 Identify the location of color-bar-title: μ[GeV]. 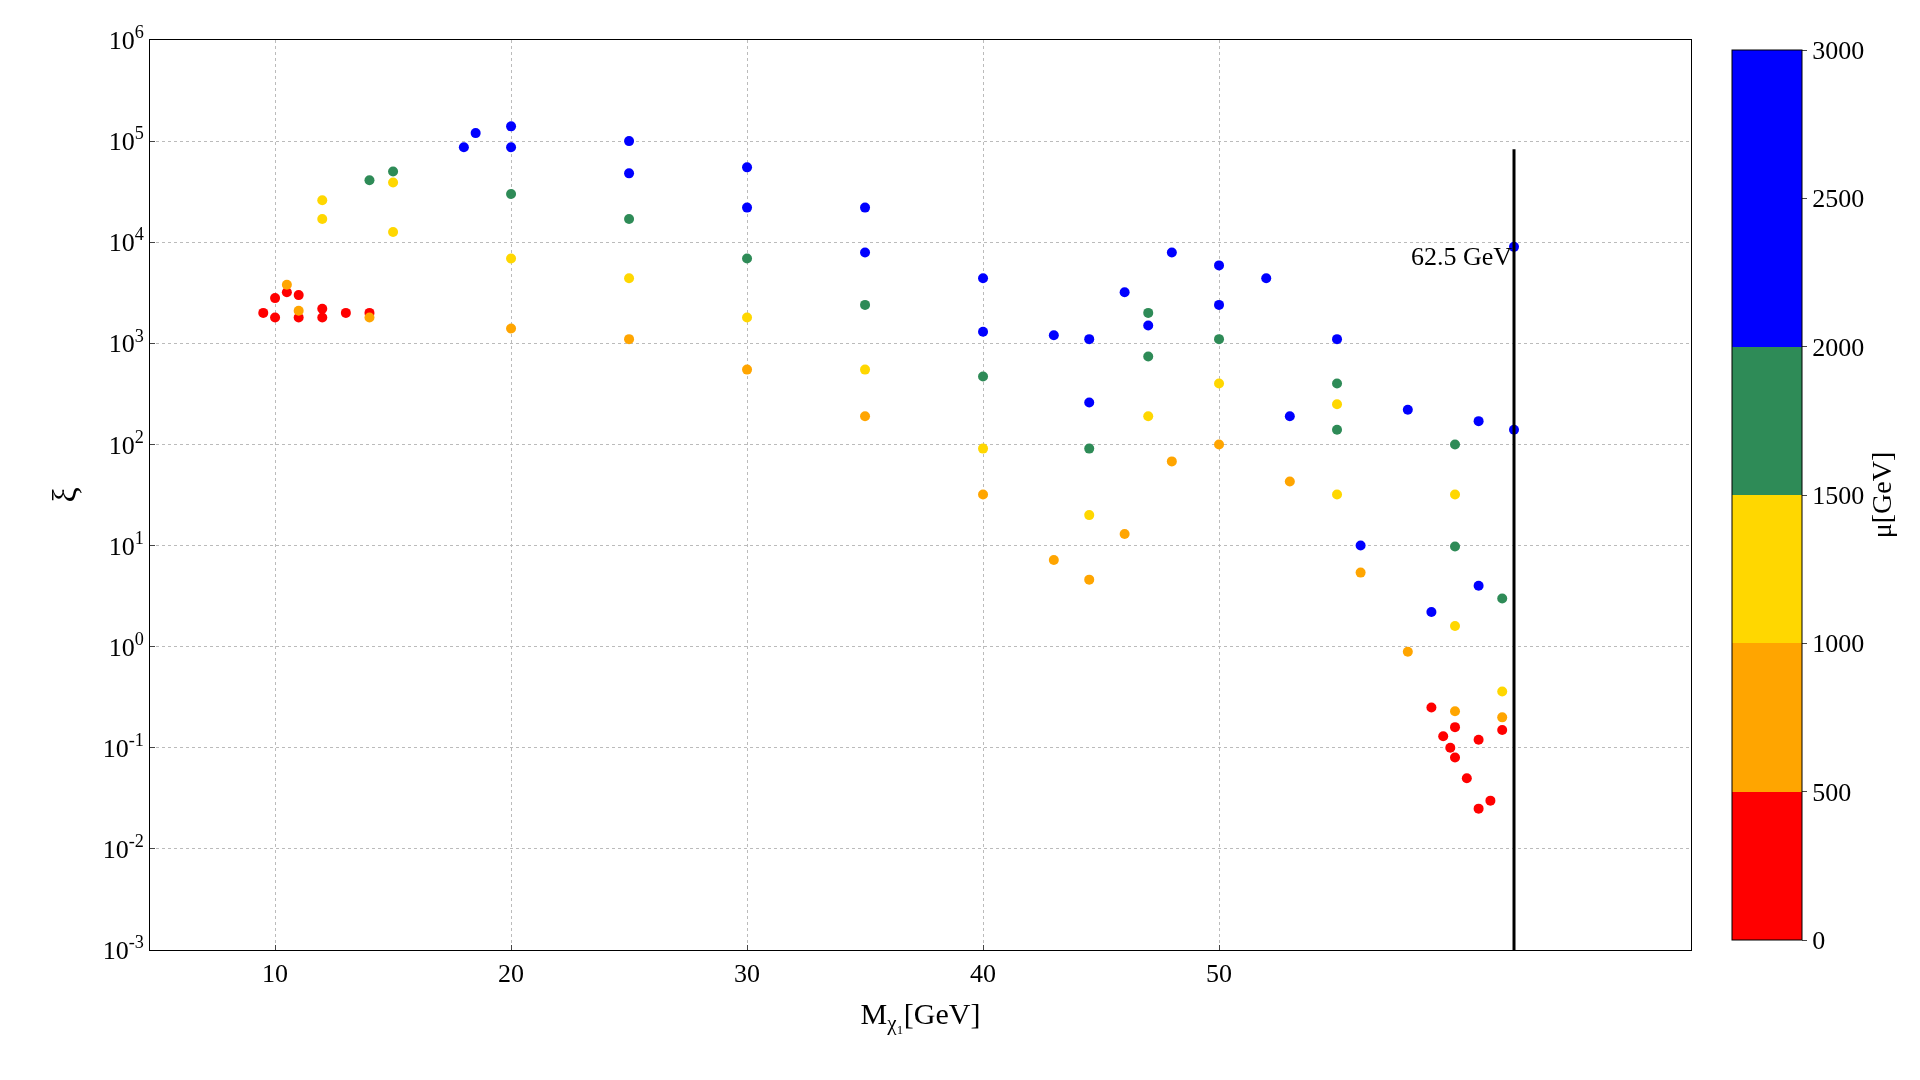
(1882, 495).